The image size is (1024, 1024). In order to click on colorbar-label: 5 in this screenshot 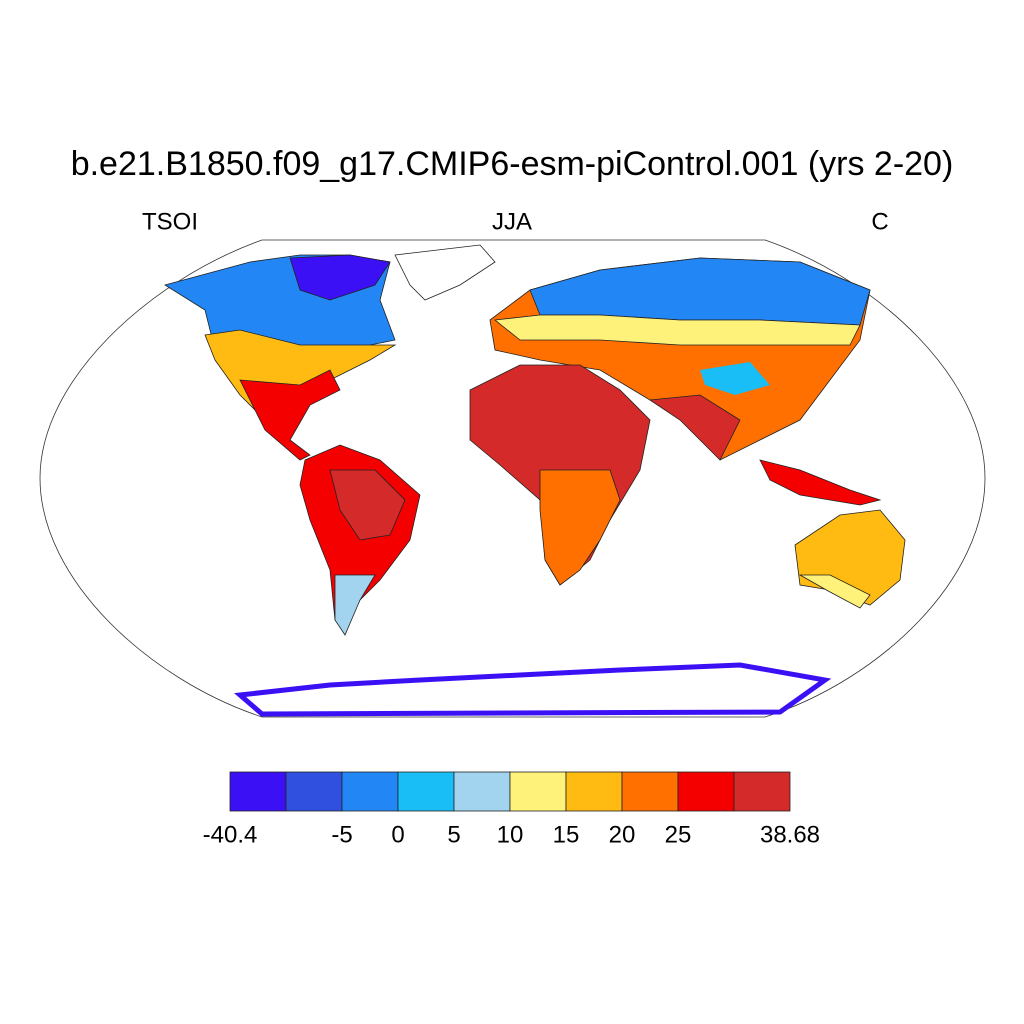, I will do `click(453, 834)`.